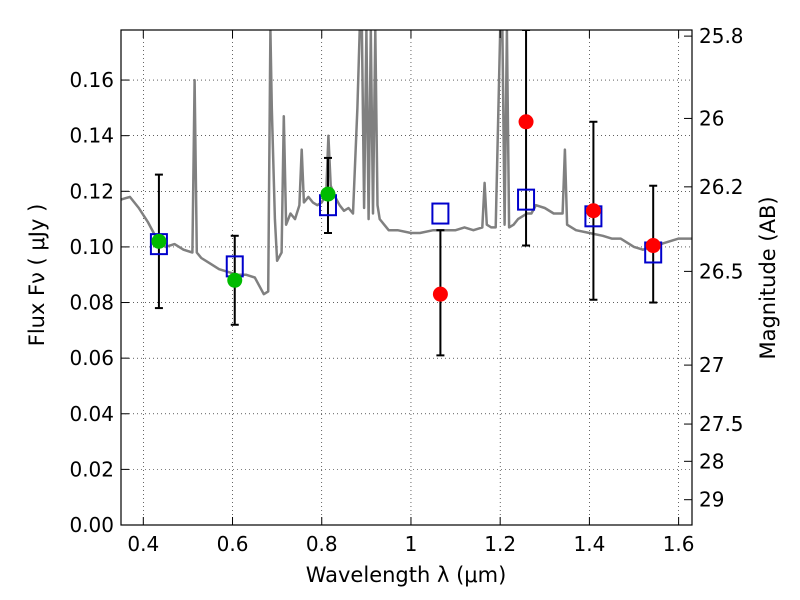 The height and width of the screenshot is (600, 800). Describe the element at coordinates (406, 575) in the screenshot. I see `x-axis-label: Wavelength λ (μm)` at that location.